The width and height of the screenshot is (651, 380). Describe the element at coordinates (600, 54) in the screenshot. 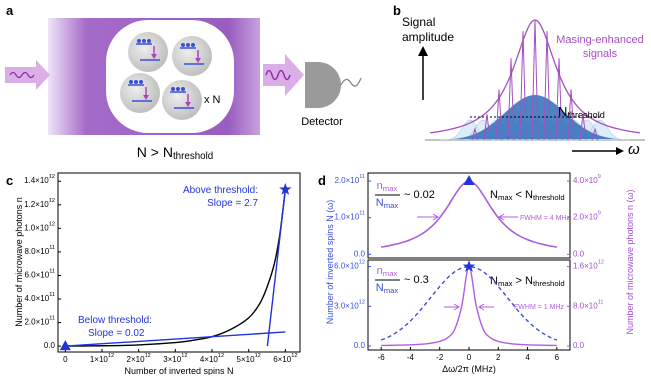

I see `signals-label: signals` at that location.